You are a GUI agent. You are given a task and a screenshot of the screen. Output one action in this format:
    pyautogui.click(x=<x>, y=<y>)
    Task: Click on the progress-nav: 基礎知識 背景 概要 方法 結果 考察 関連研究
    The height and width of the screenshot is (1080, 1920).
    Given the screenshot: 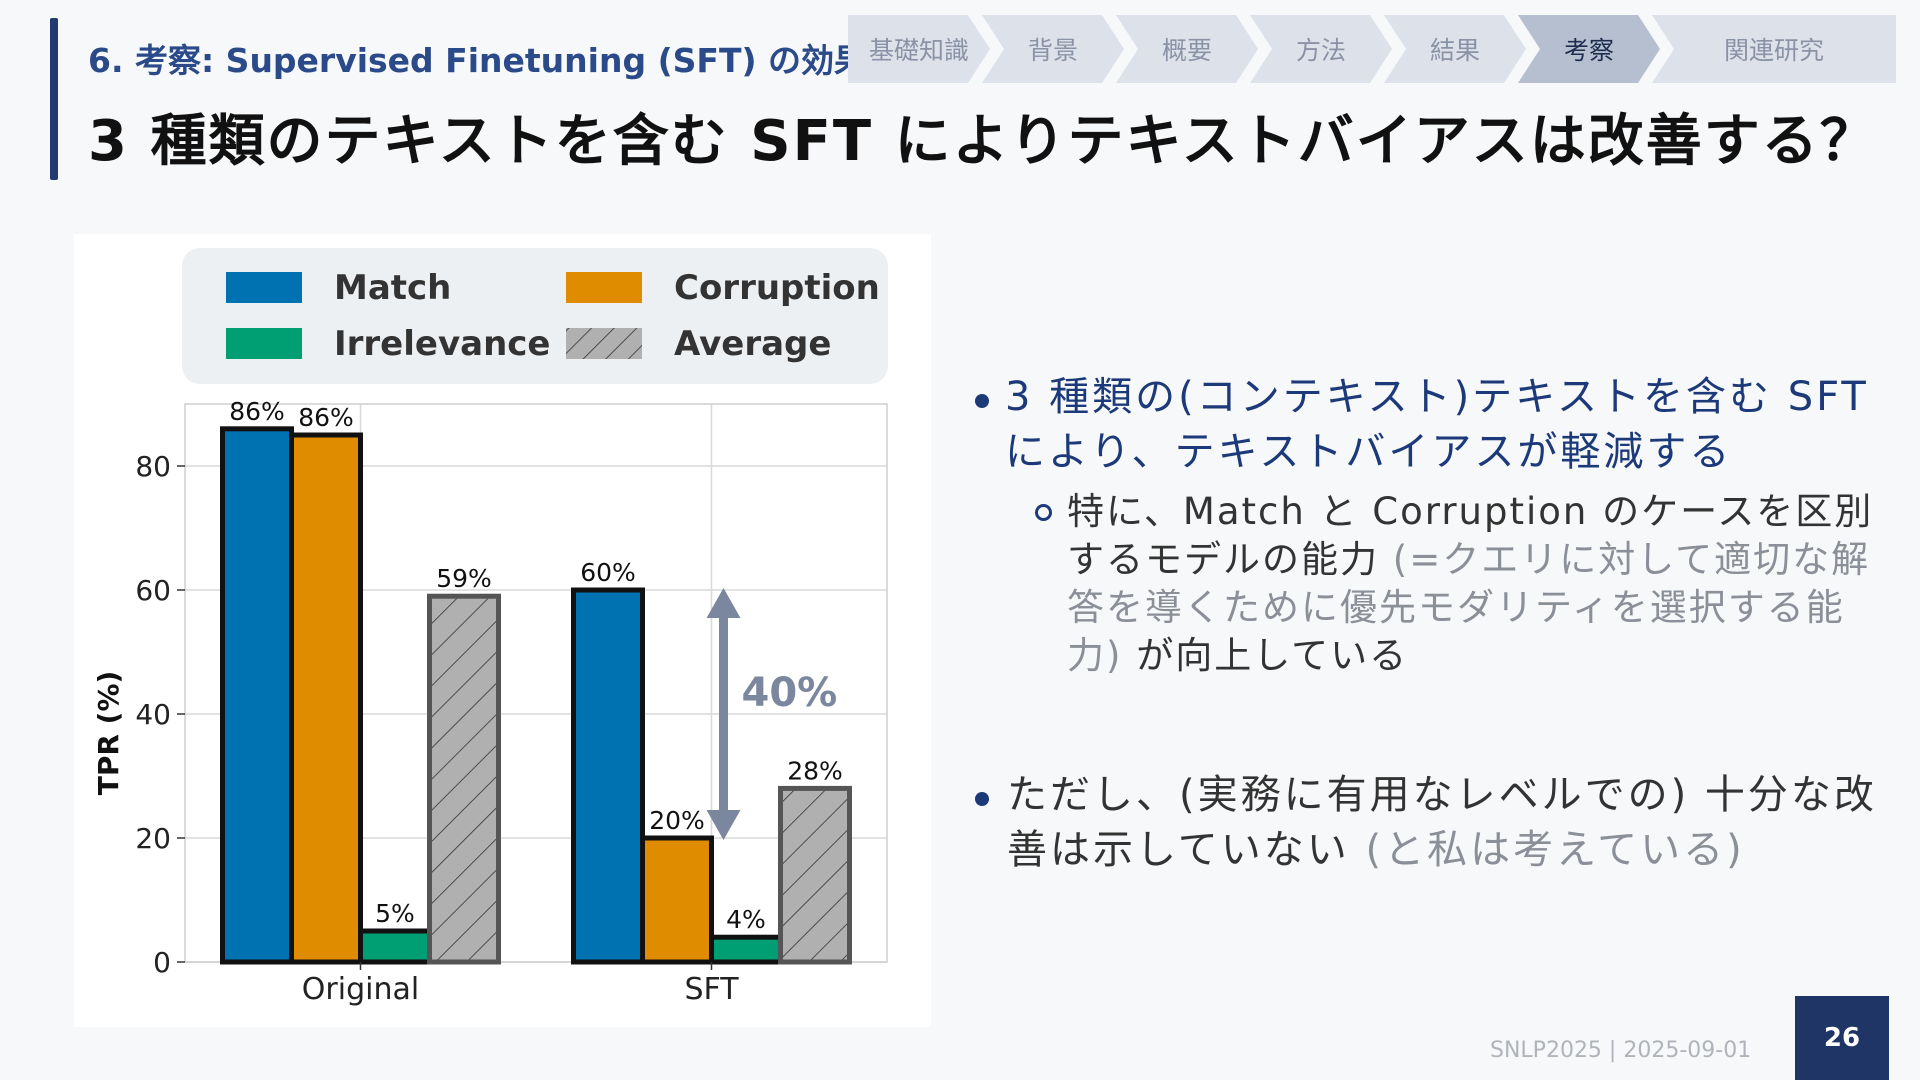 What is the action you would take?
    pyautogui.click(x=1372, y=49)
    